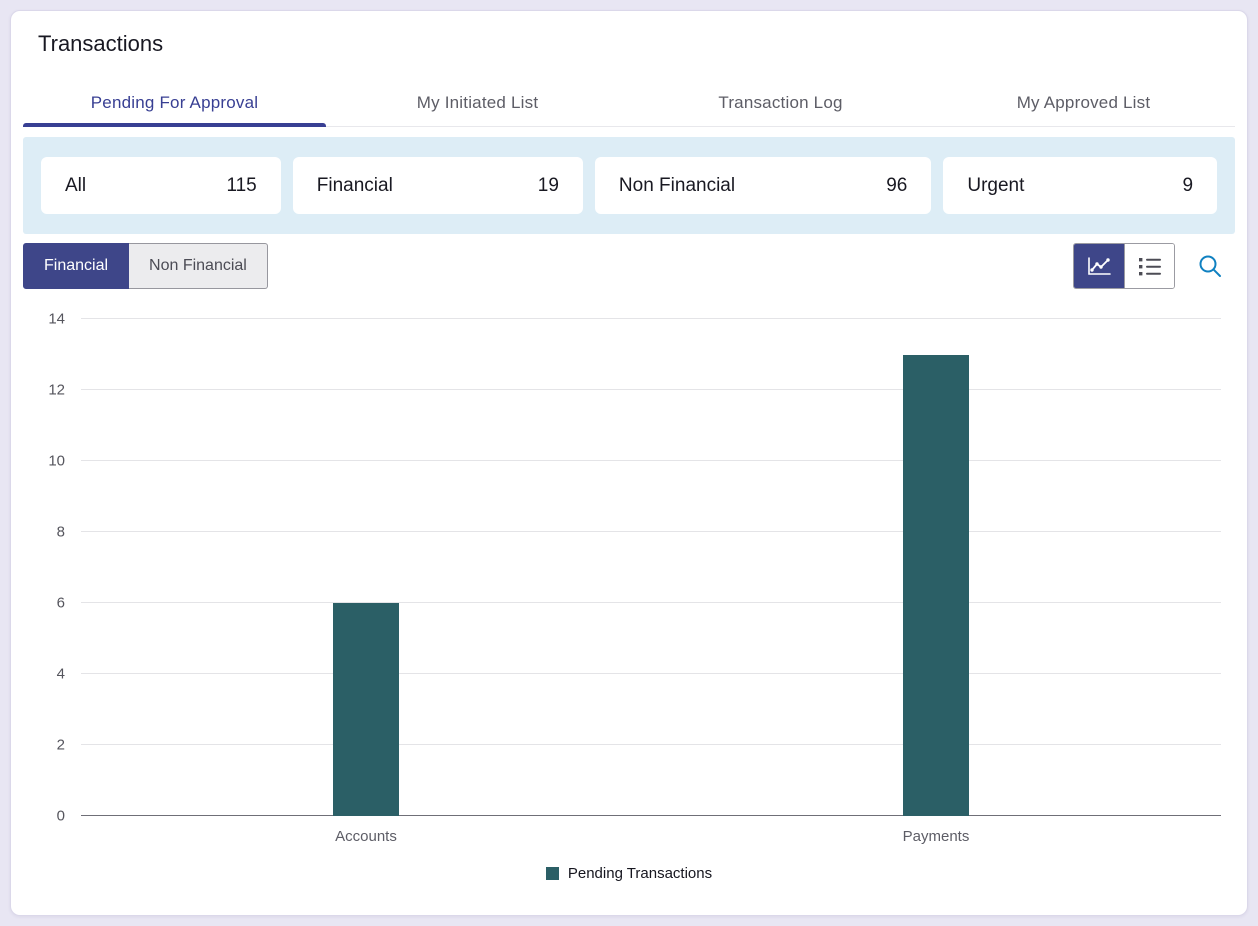 Image resolution: width=1258 pixels, height=926 pixels. Describe the element at coordinates (60, 674) in the screenshot. I see `y-tick-label: 4` at that location.